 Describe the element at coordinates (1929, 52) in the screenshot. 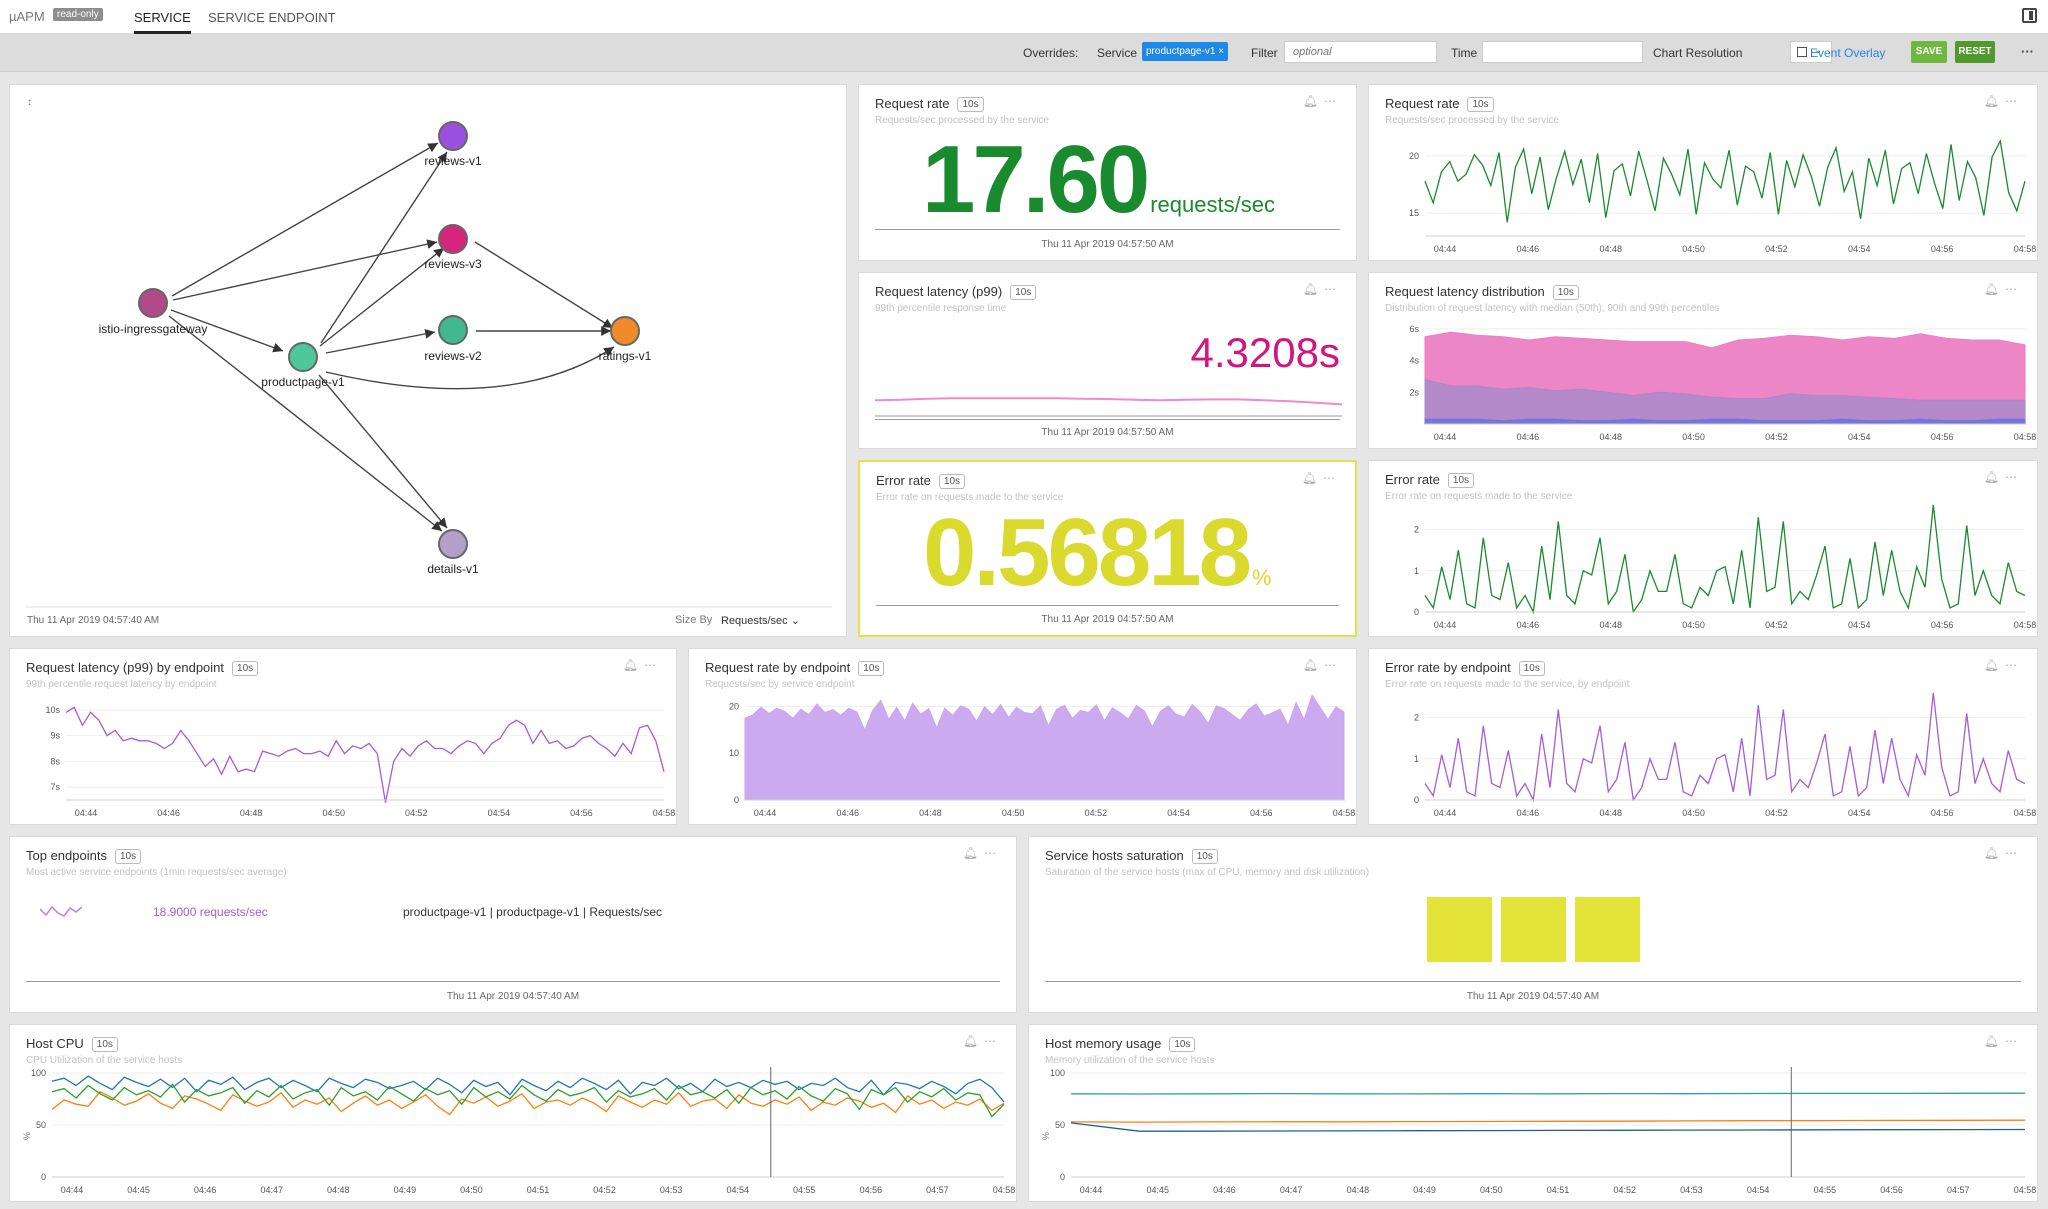

I see `save-button: SAVE` at that location.